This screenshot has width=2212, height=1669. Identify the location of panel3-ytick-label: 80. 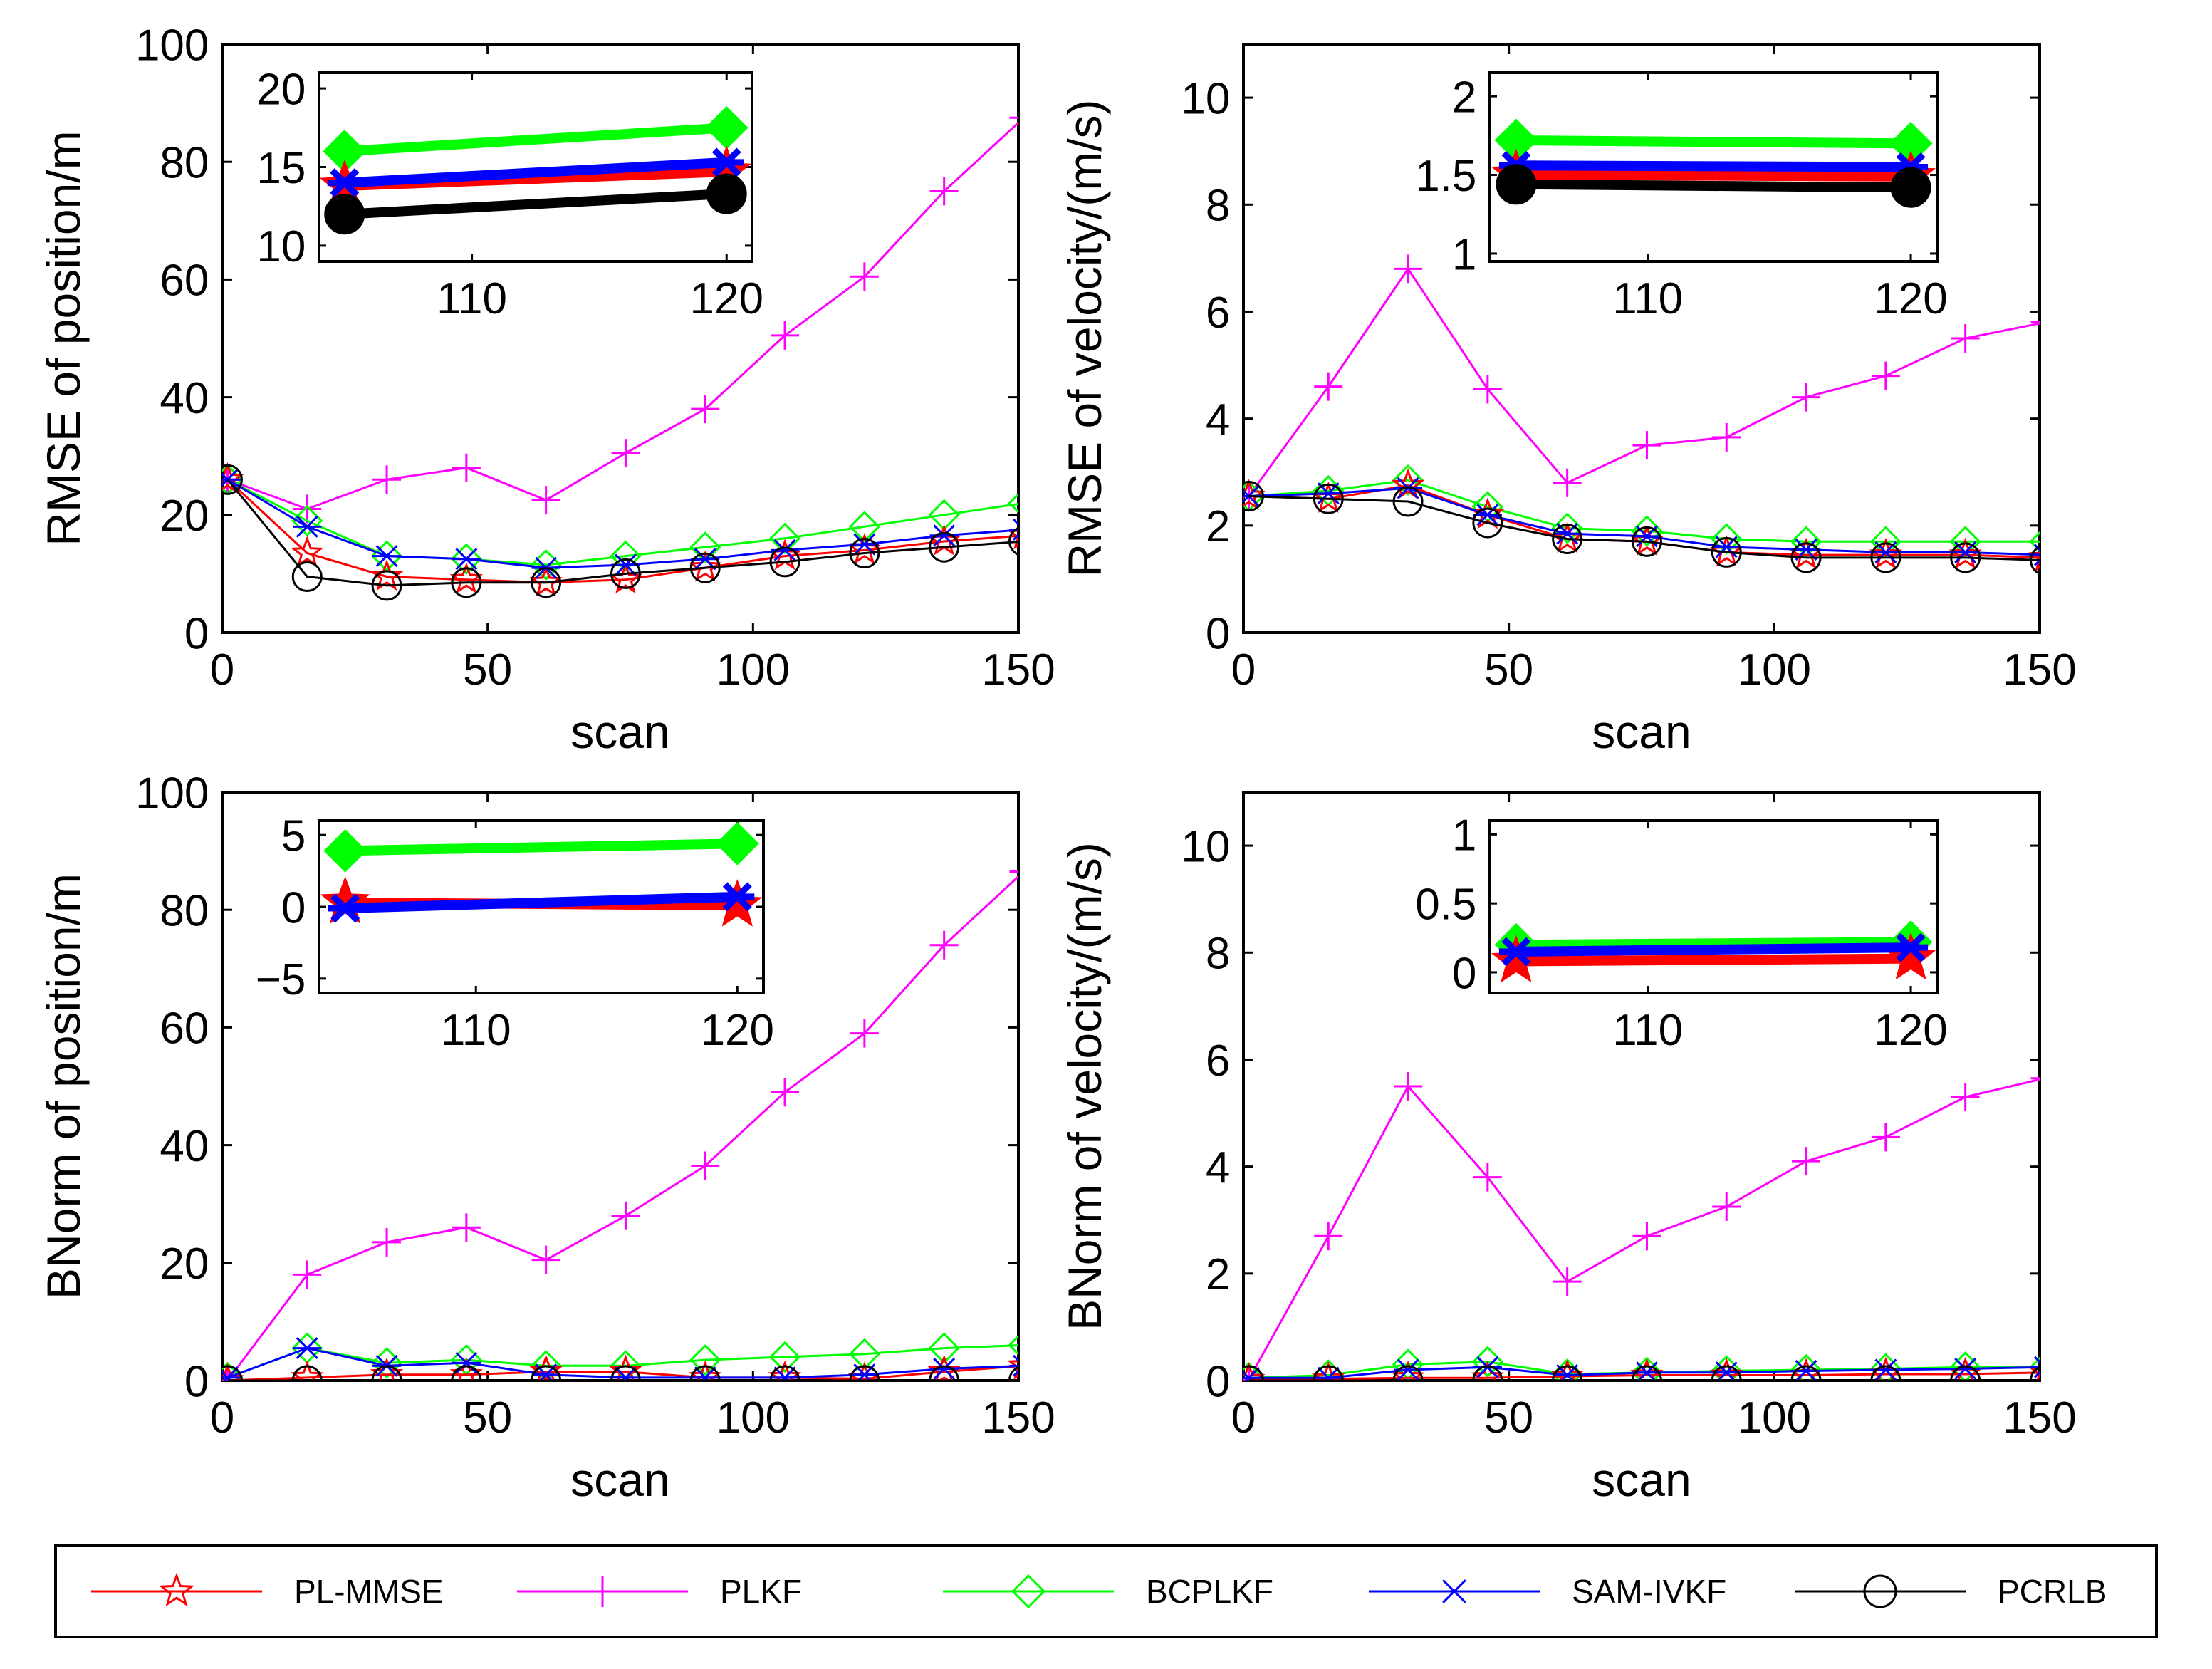
(184, 911).